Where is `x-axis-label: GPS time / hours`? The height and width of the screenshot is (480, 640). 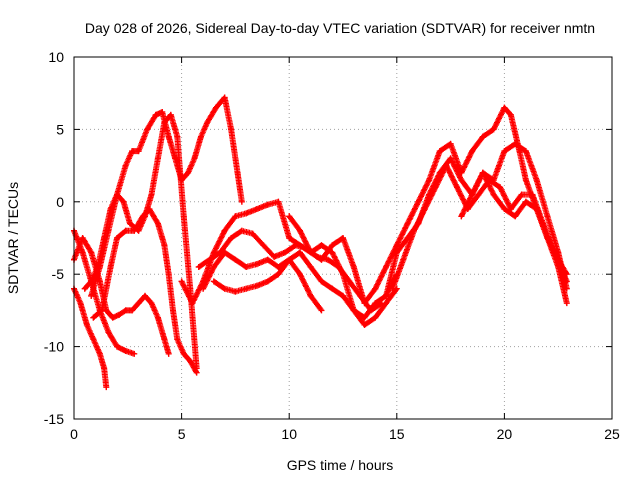
x-axis-label: GPS time / hours is located at coordinates (340, 465).